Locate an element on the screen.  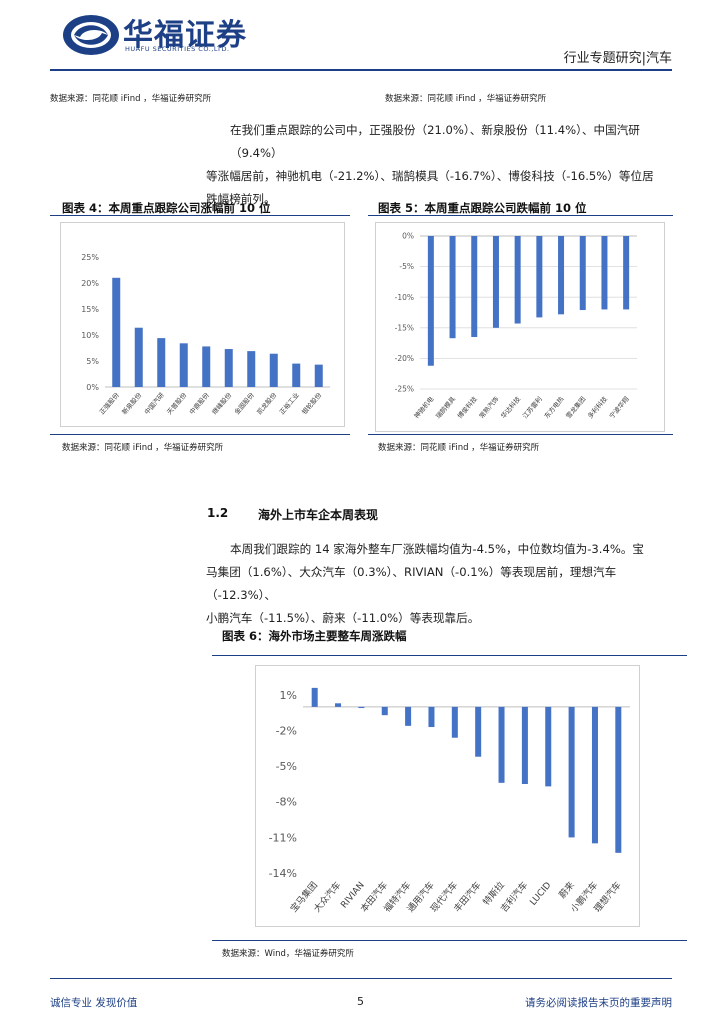
y-tick-label: -25% is located at coordinates (404, 389).